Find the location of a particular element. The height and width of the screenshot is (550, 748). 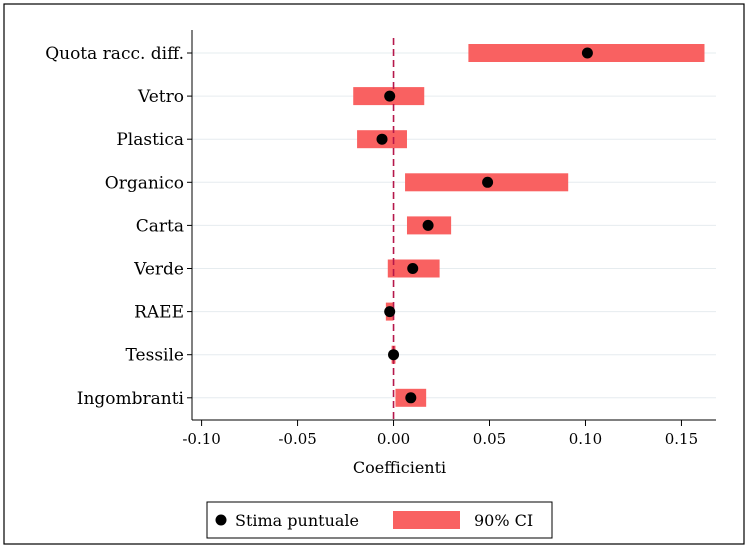

category-label-organico: Organico is located at coordinates (144, 183).